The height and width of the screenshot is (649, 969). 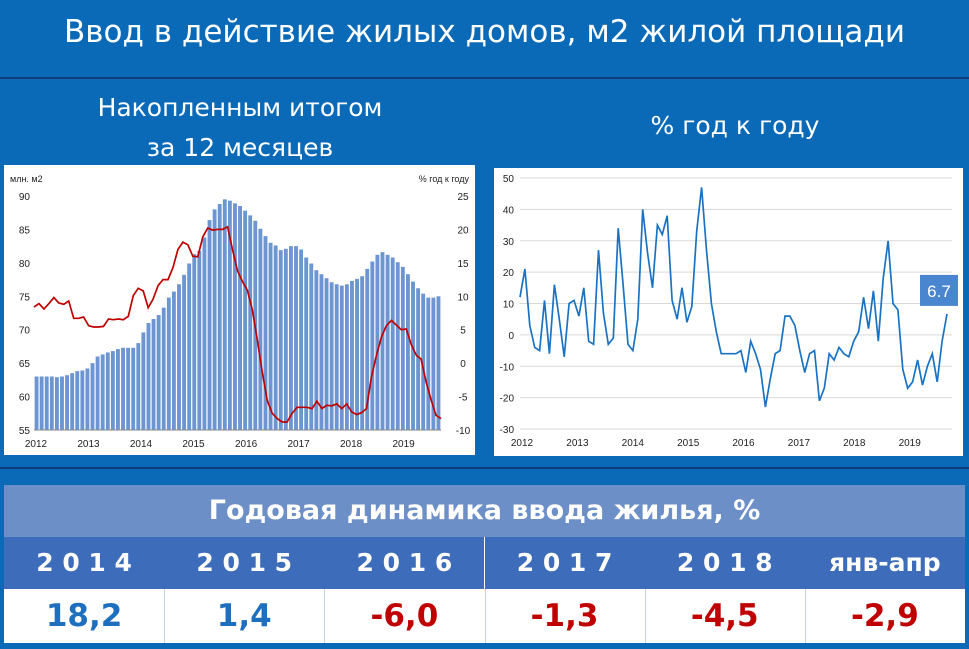 I want to click on y-tick-label: 85, so click(x=25, y=230).